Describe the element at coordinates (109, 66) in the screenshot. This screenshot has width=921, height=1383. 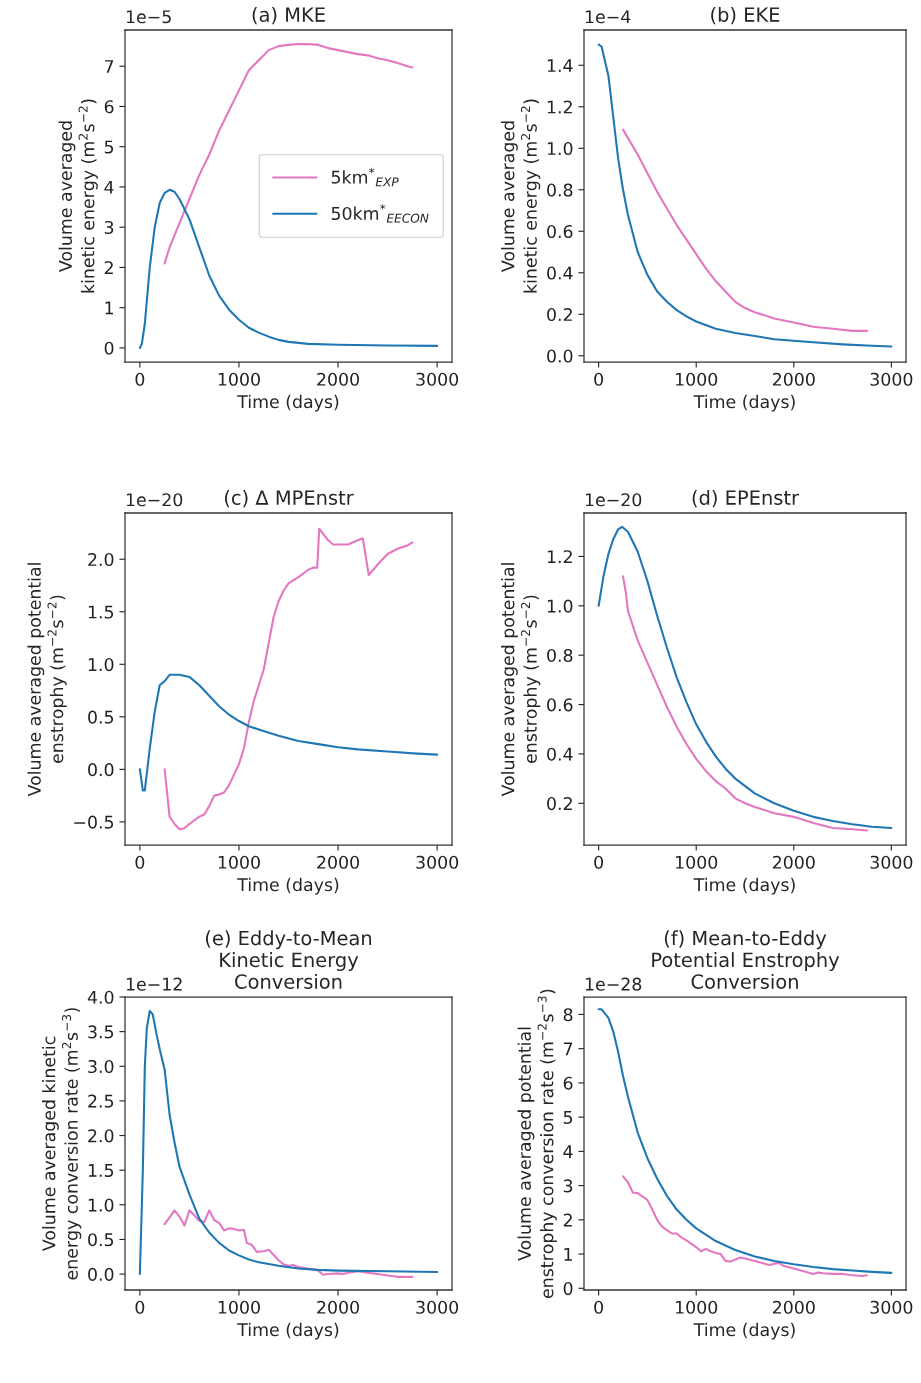
I see `y-tick-label: 7` at that location.